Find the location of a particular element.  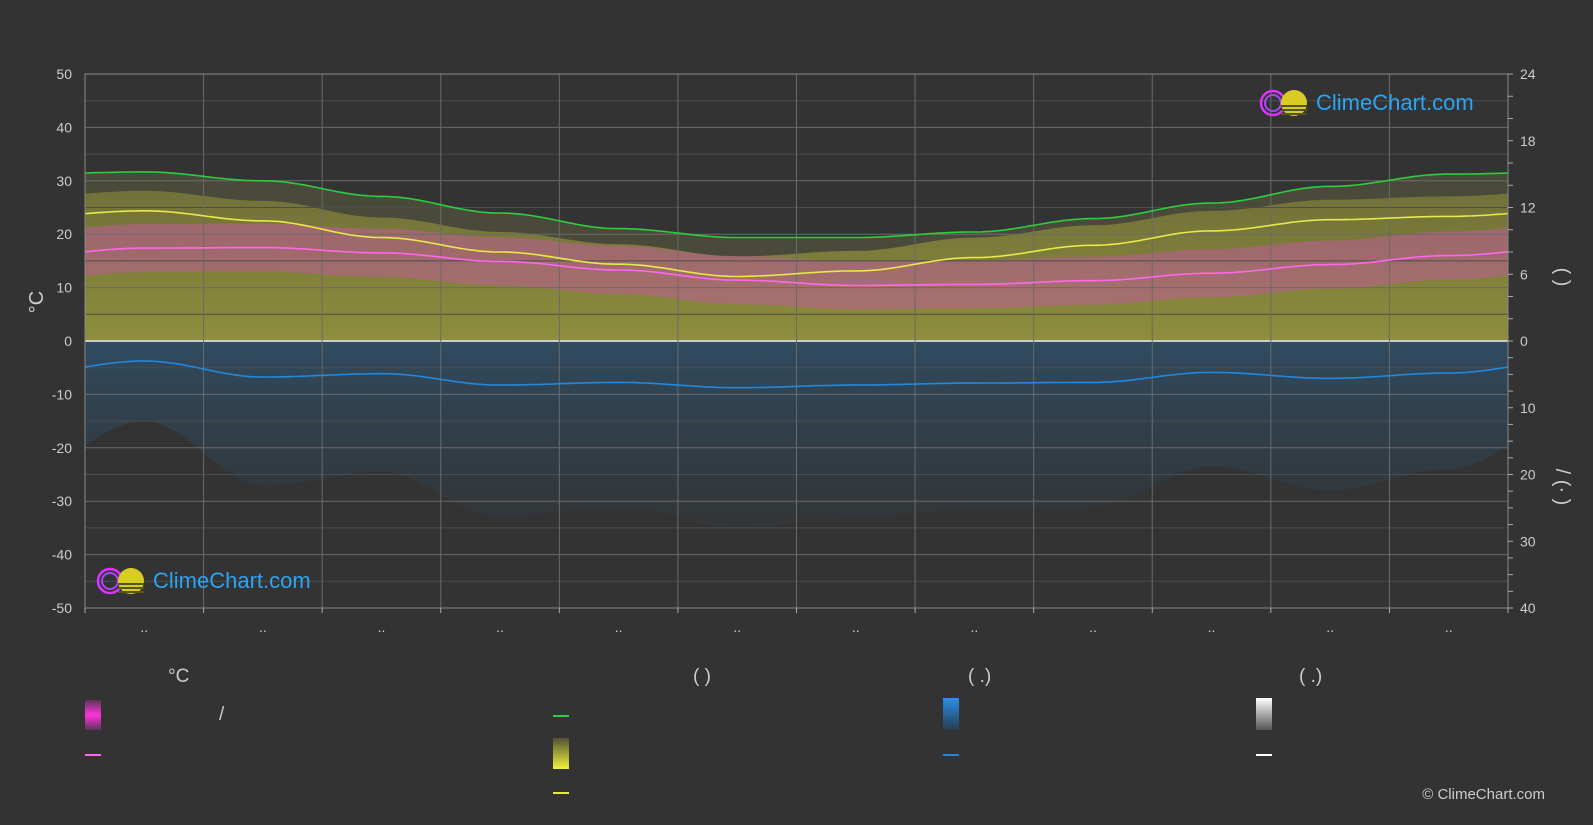

legend-header-snow: ( .) is located at coordinates (1311, 676).